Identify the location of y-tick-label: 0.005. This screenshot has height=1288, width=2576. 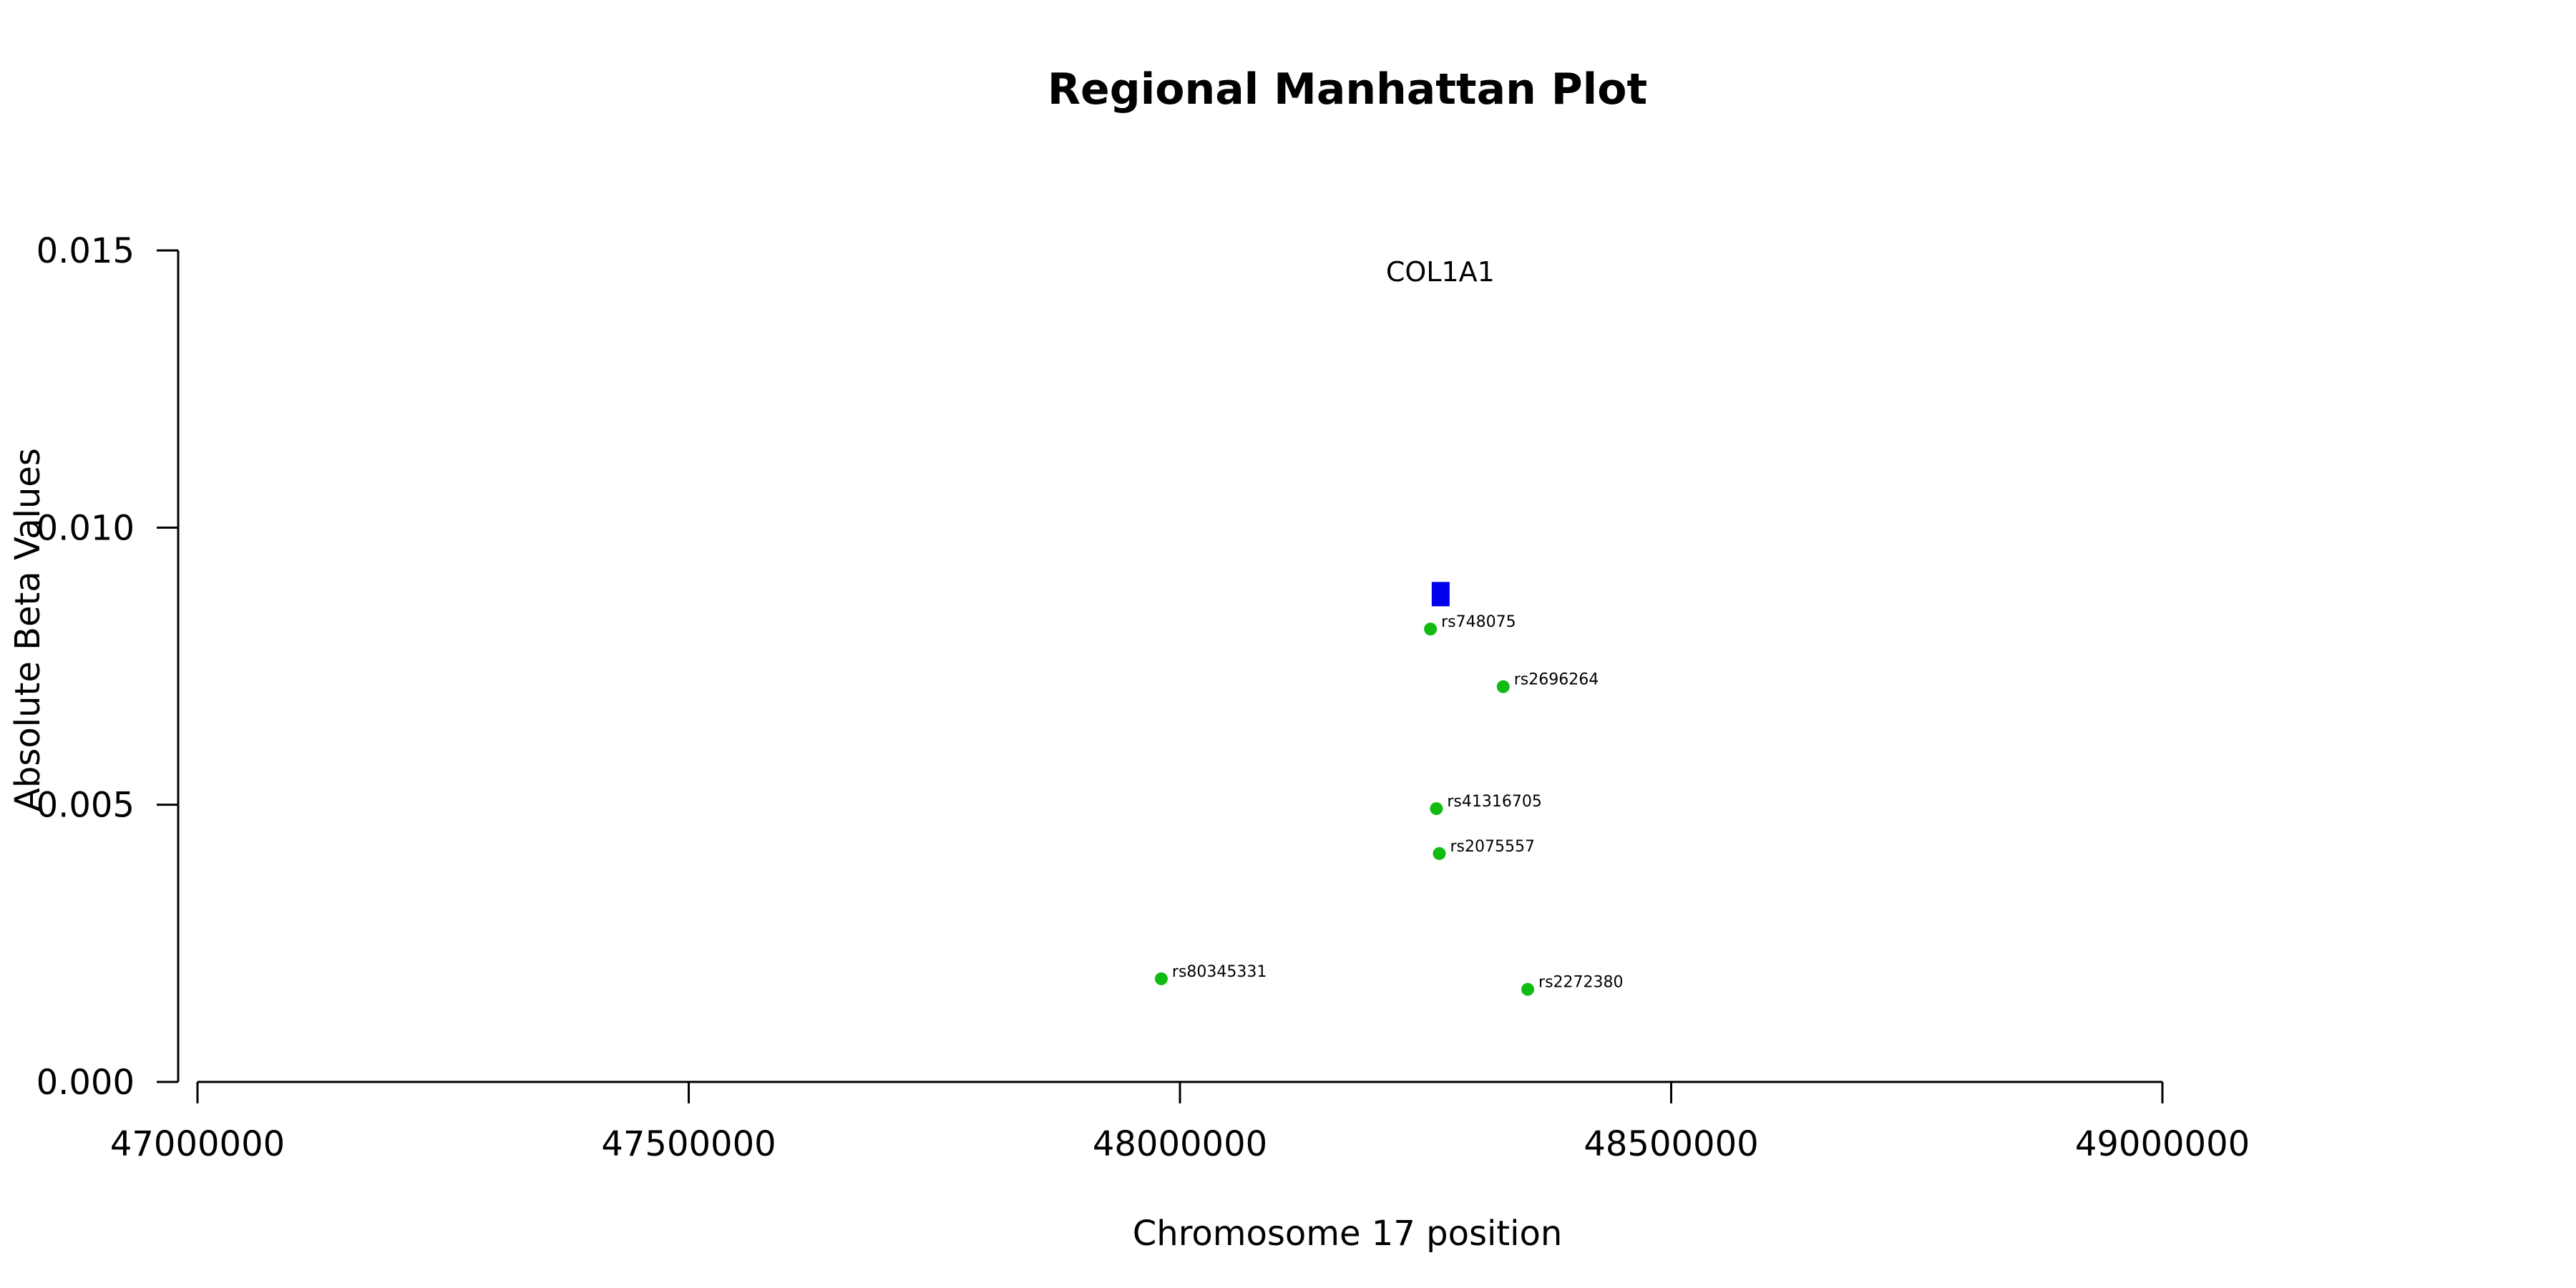
(85, 806).